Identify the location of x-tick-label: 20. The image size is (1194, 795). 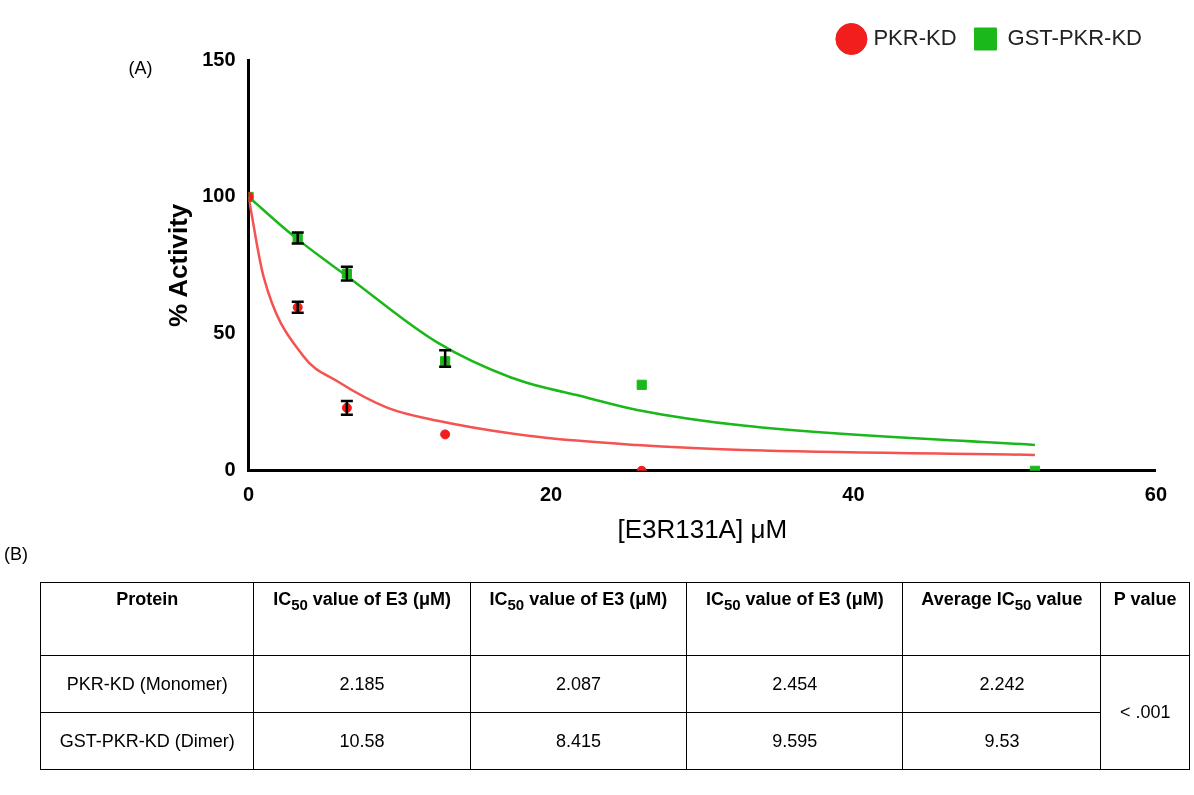
(551, 494).